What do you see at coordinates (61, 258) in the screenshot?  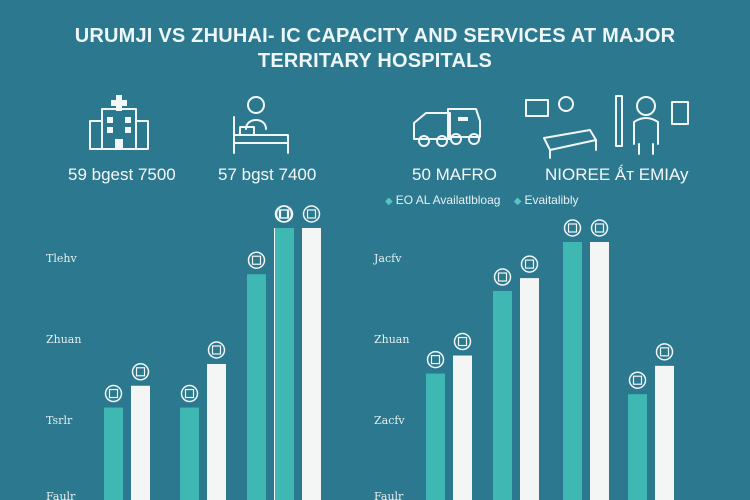 I see `y-tick-label: Tlehv` at bounding box center [61, 258].